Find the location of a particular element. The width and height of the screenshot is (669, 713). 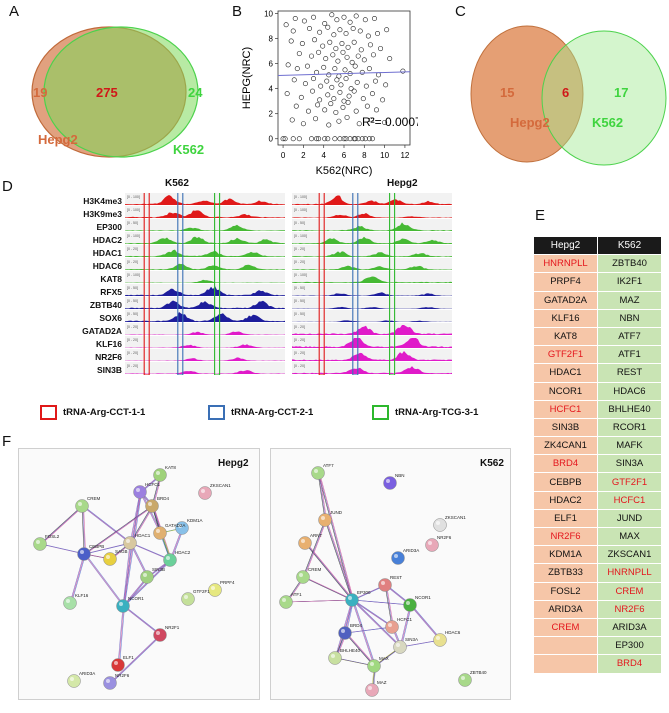

y-tick-label: 4 is located at coordinates (271, 89).